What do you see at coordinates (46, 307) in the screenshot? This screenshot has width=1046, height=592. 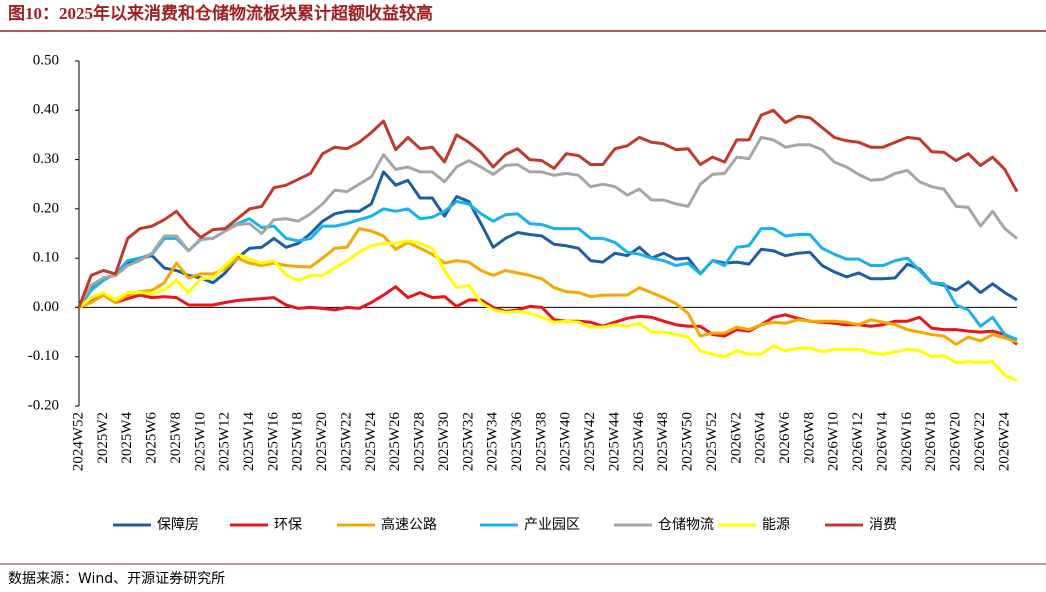 I see `y-tick-label: 0.00` at bounding box center [46, 307].